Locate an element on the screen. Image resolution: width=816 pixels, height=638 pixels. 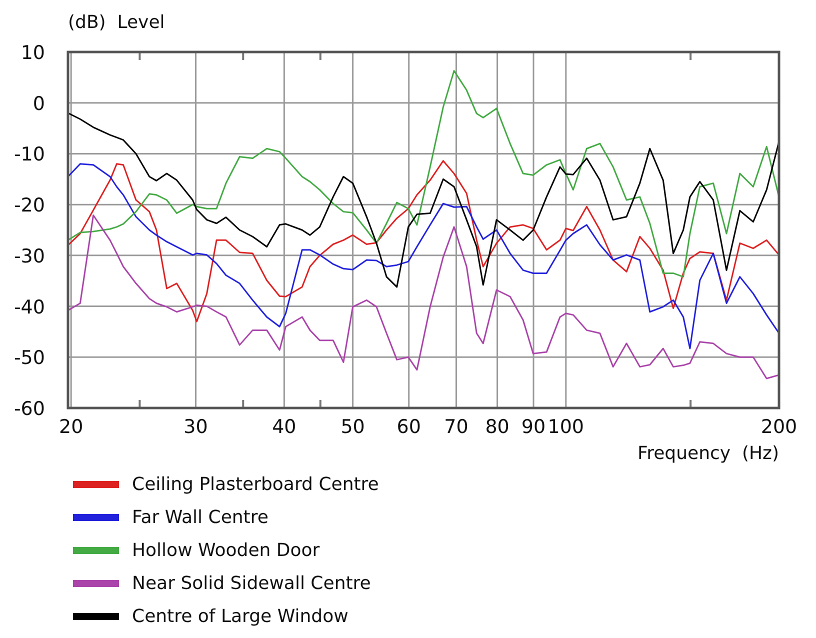
legend-label: Centre of Large Window is located at coordinates (240, 616).